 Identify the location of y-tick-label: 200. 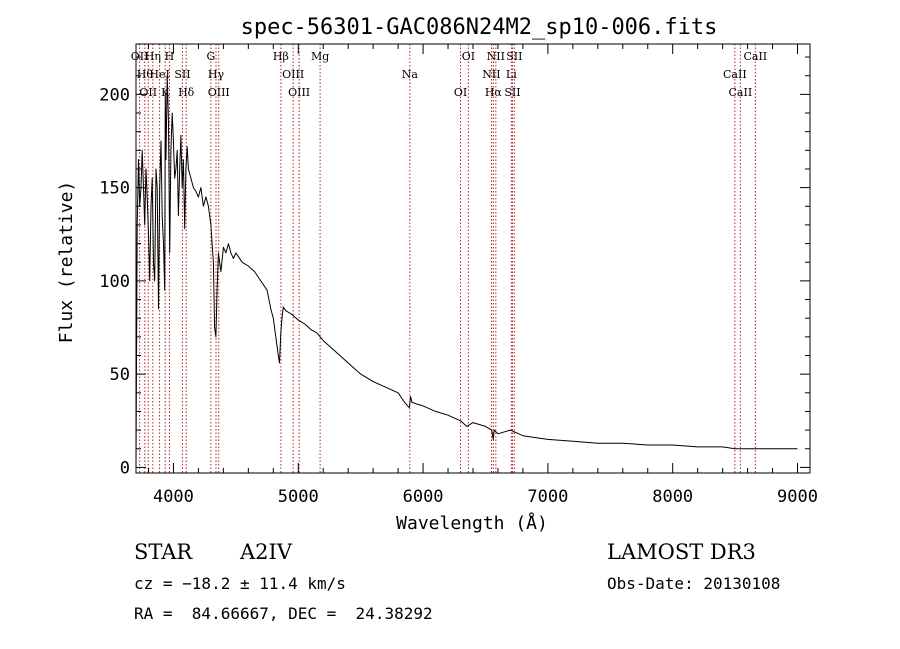
(114, 95).